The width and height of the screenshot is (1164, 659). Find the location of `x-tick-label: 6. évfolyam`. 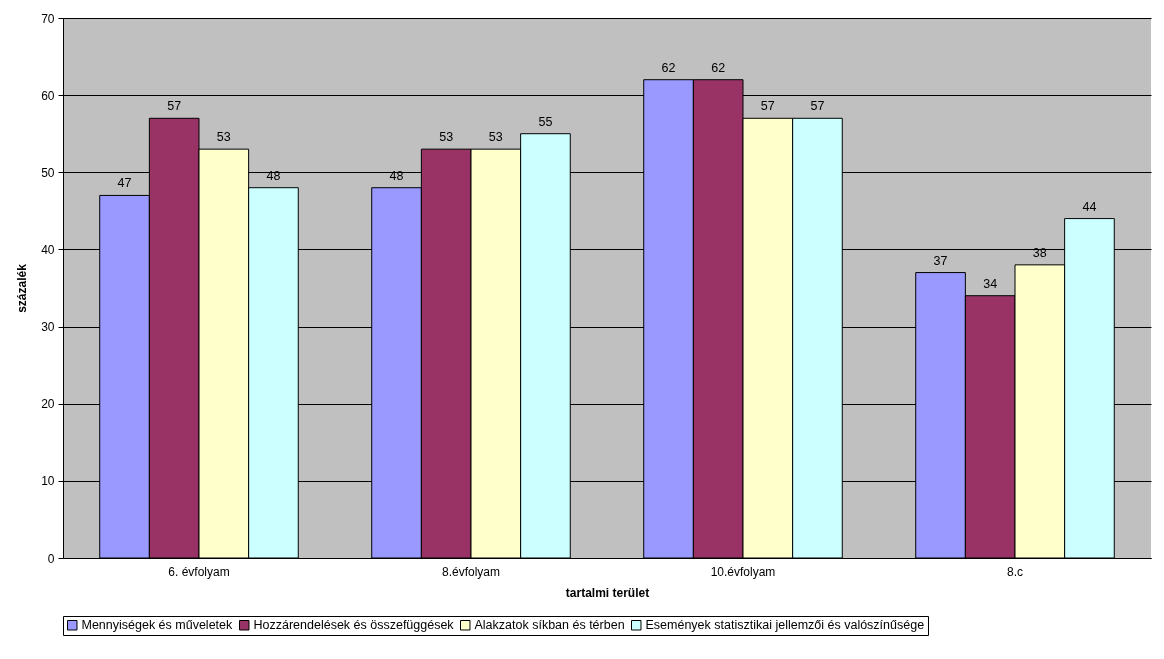

x-tick-label: 6. évfolyam is located at coordinates (199, 571).